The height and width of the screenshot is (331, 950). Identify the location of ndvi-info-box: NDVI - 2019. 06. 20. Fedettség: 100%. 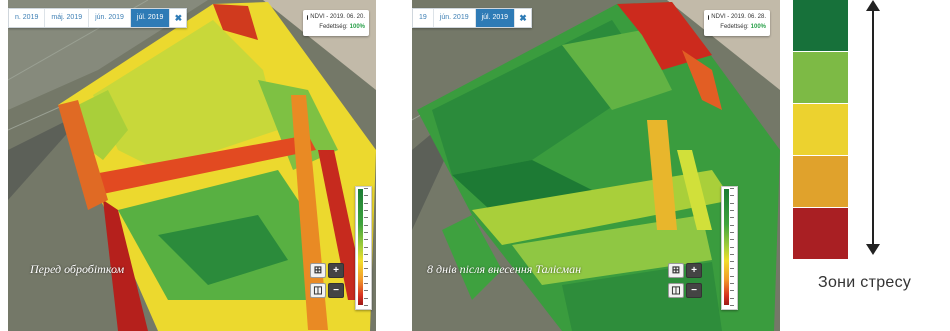
(336, 23).